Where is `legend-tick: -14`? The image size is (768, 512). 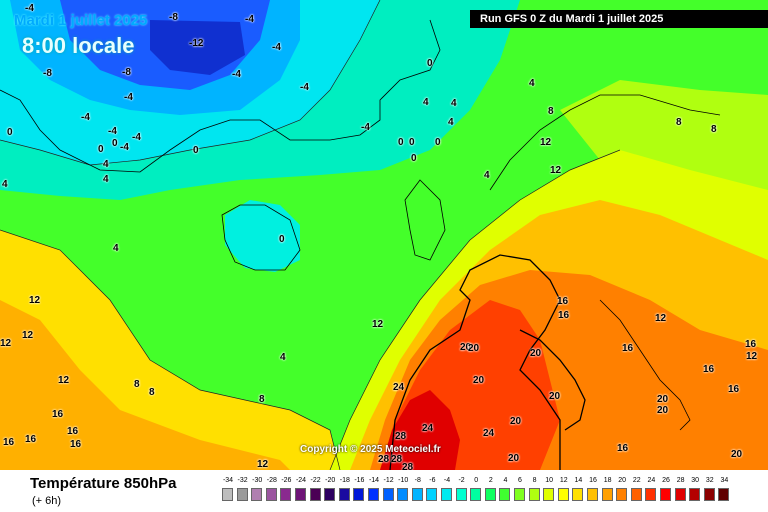 legend-tick: -14 is located at coordinates (374, 480).